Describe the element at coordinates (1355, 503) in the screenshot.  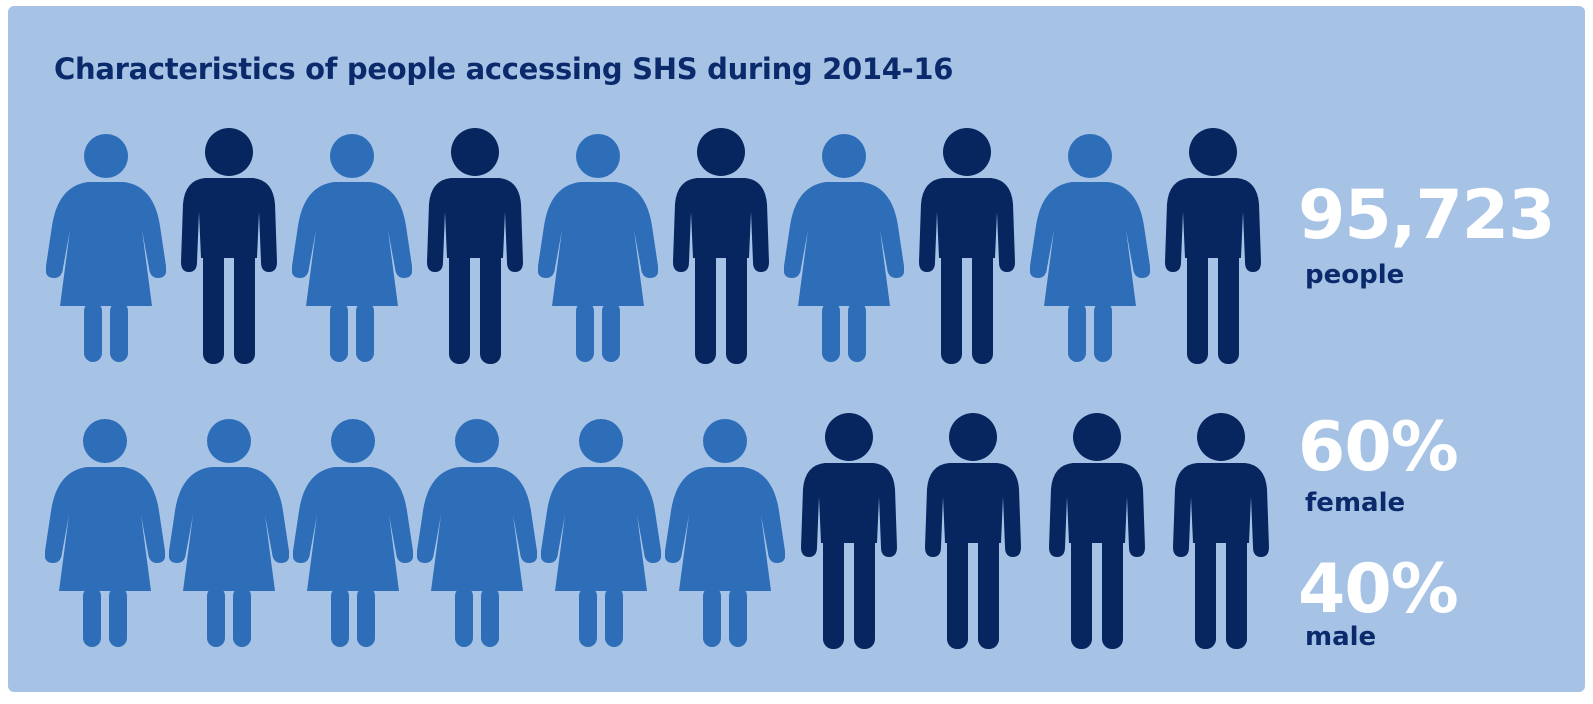
I see `female-share-label: female` at that location.